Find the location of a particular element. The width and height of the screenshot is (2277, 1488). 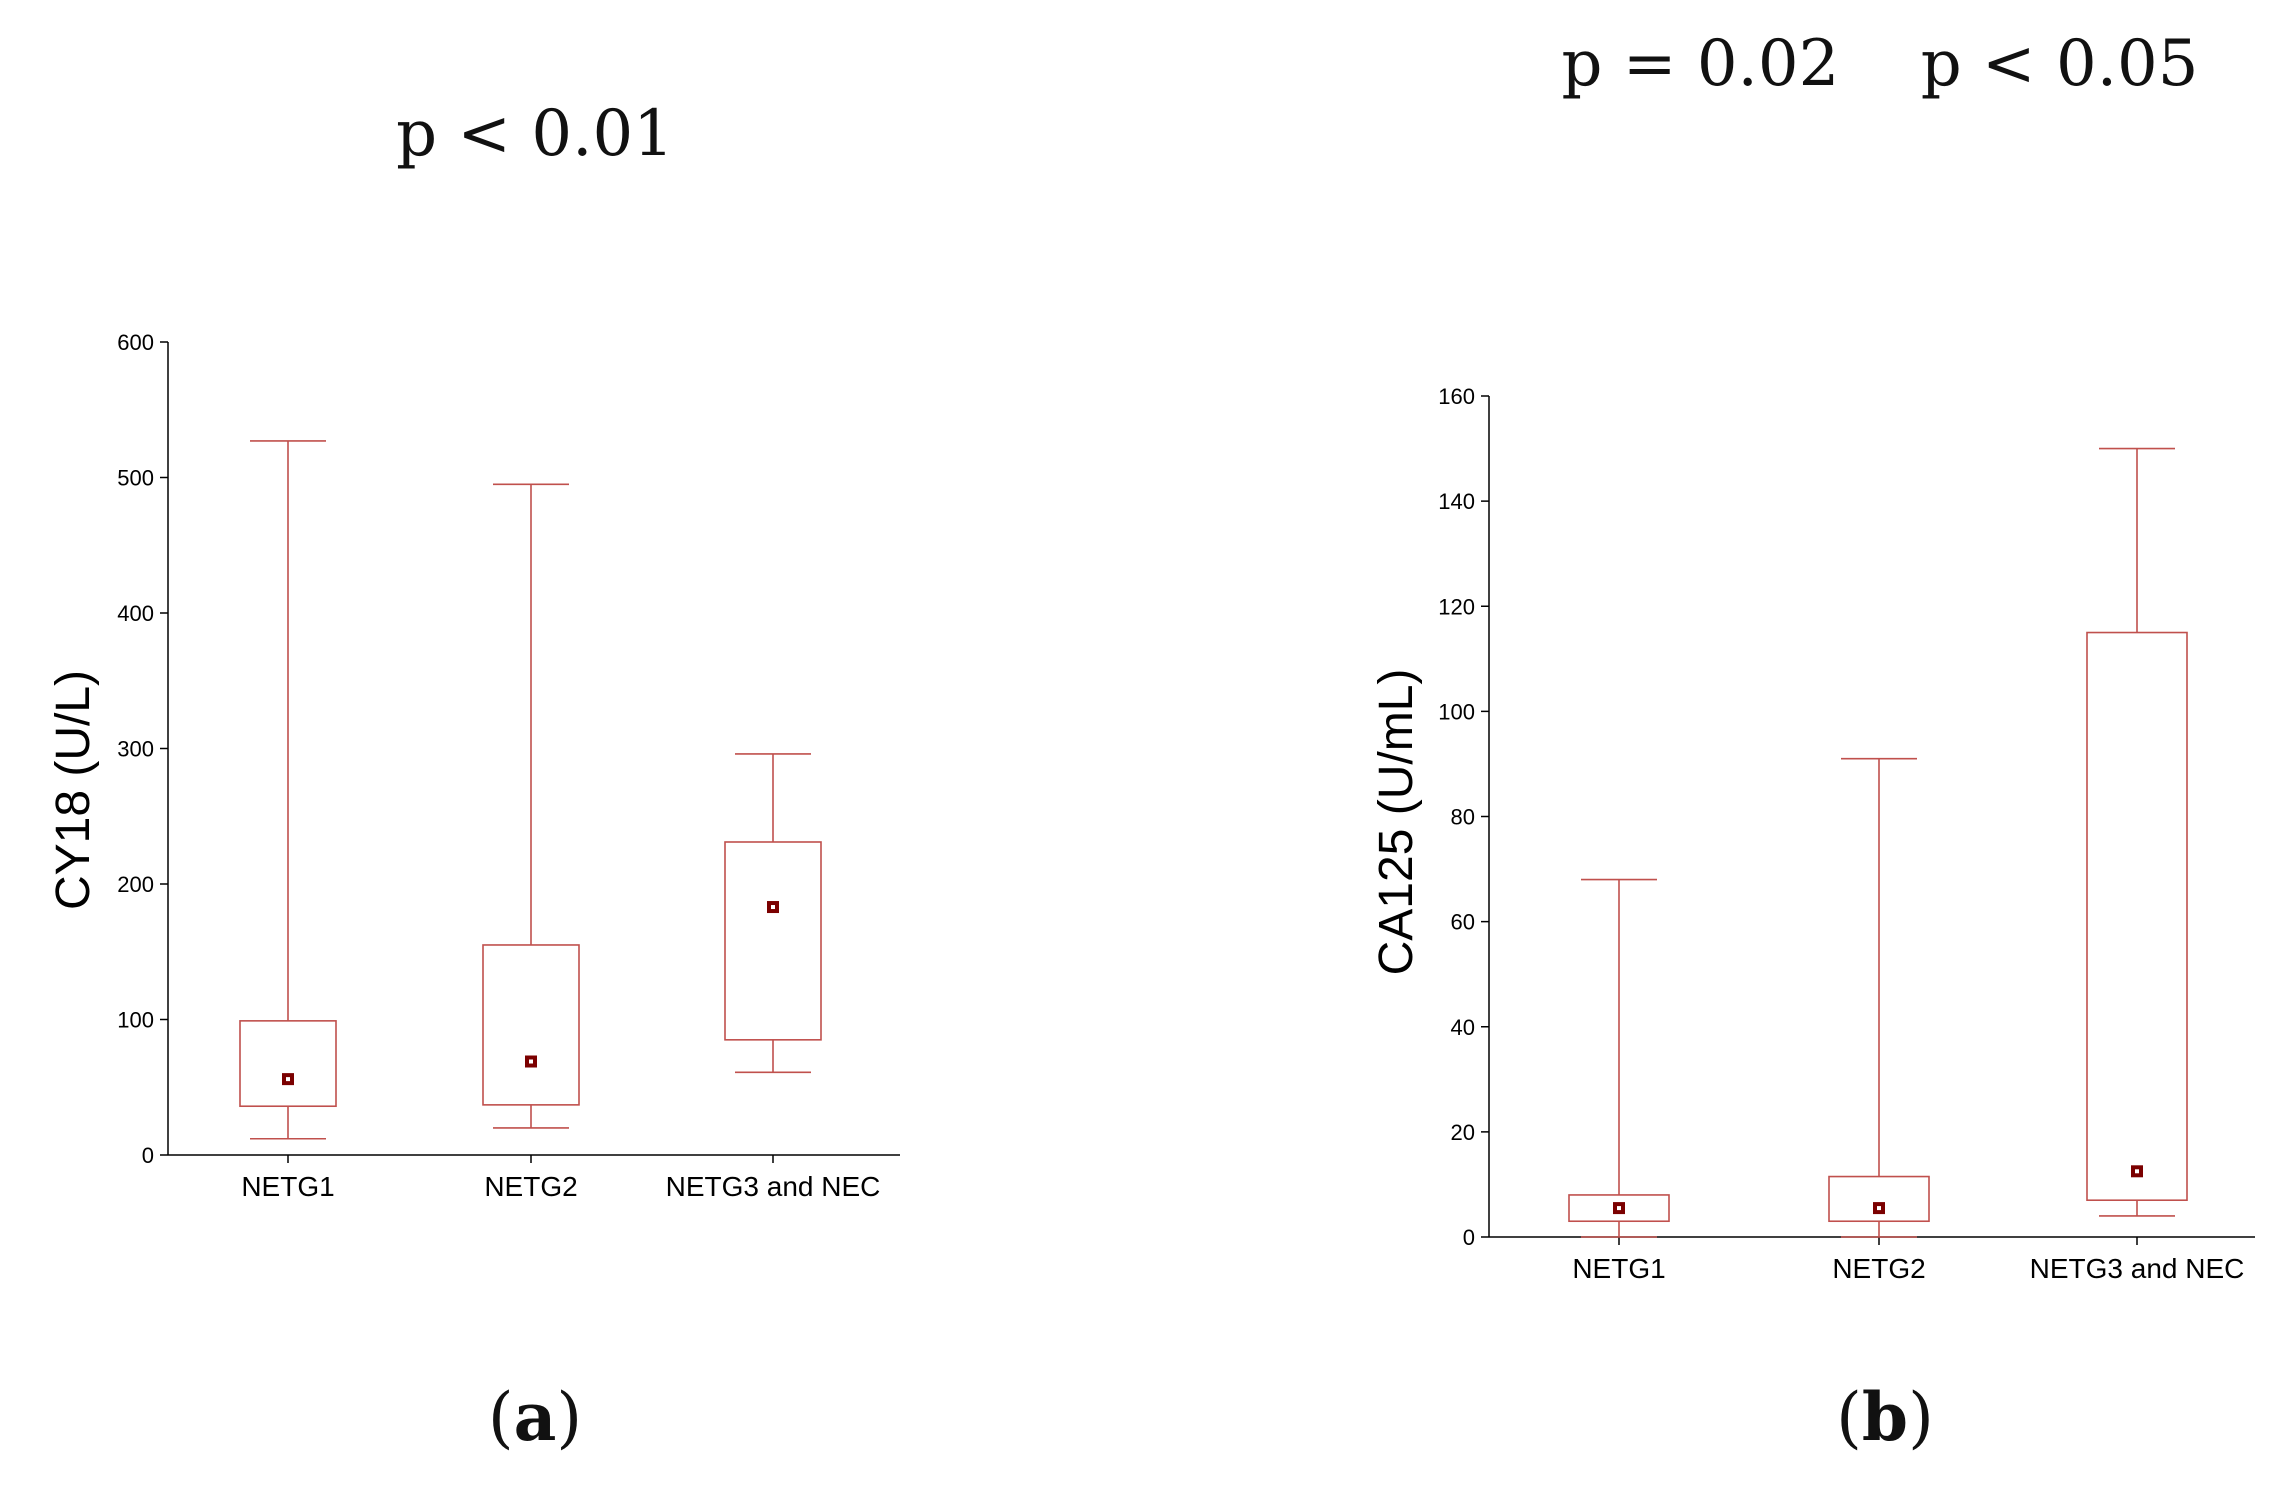

panel-label-b-letter: b is located at coordinates (1885, 1417).